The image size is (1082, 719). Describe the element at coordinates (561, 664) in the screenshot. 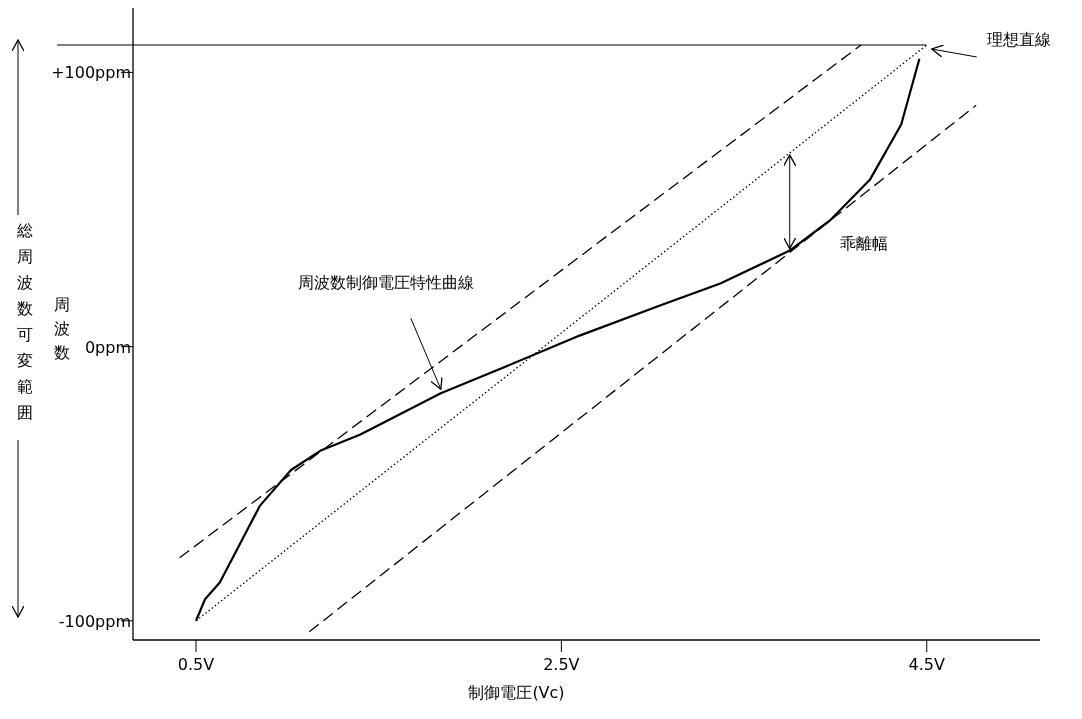

I see `x-tick-label: 2.5V` at that location.